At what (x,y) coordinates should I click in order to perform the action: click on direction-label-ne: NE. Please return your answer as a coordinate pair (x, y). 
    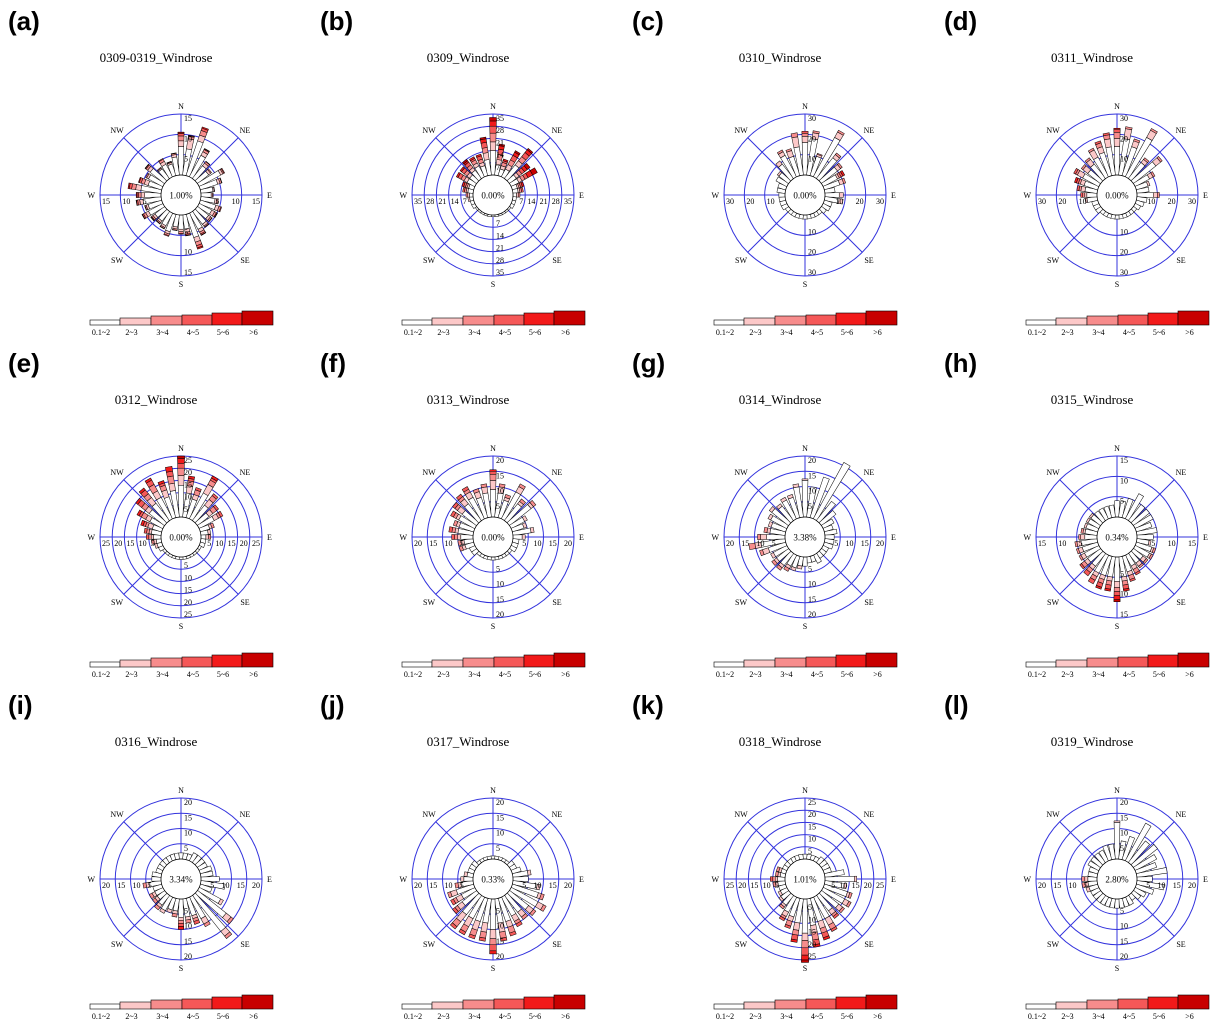
    Looking at the image, I should click on (869, 472).